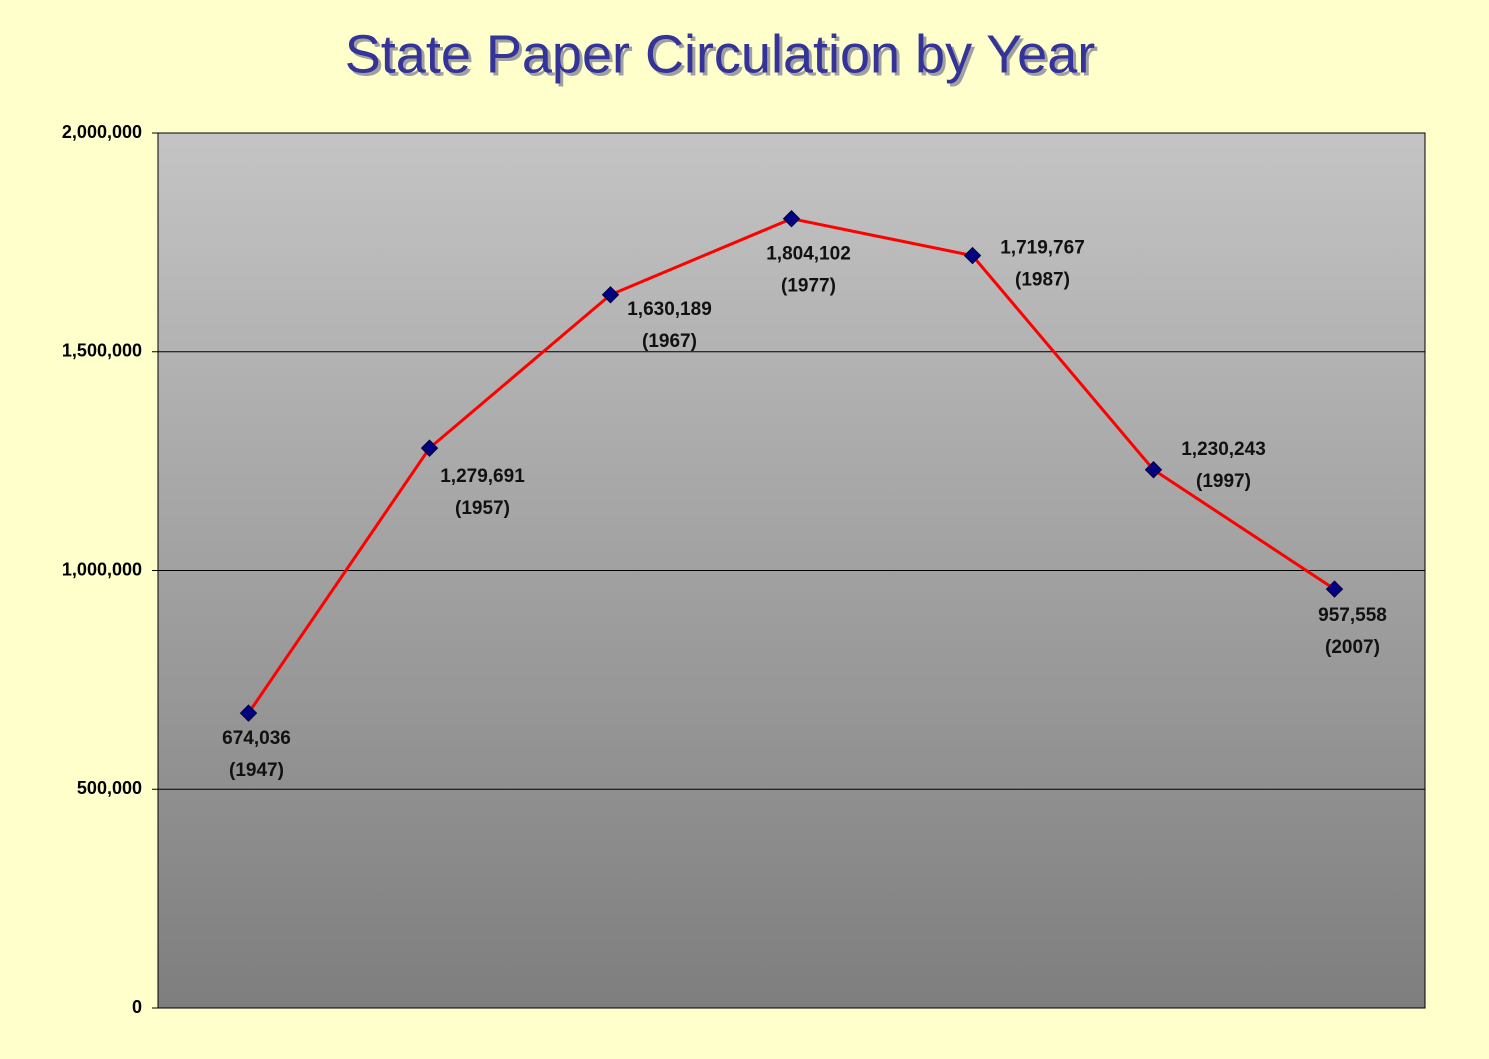 The width and height of the screenshot is (1489, 1059). What do you see at coordinates (1042, 248) in the screenshot?
I see `data-label: 1,719,767` at bounding box center [1042, 248].